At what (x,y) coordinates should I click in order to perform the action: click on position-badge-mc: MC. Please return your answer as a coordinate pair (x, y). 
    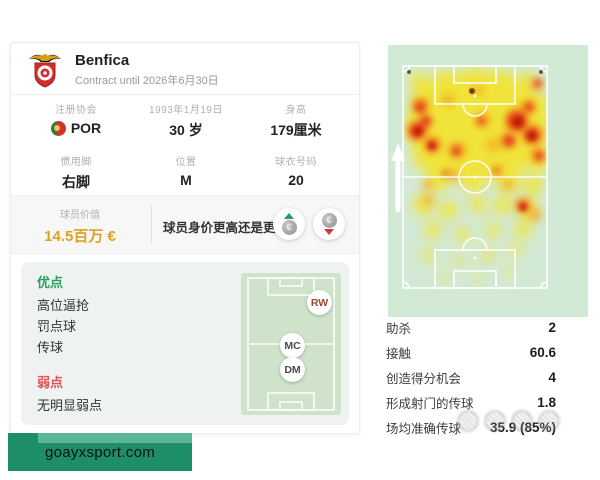
    Looking at the image, I should click on (292, 345).